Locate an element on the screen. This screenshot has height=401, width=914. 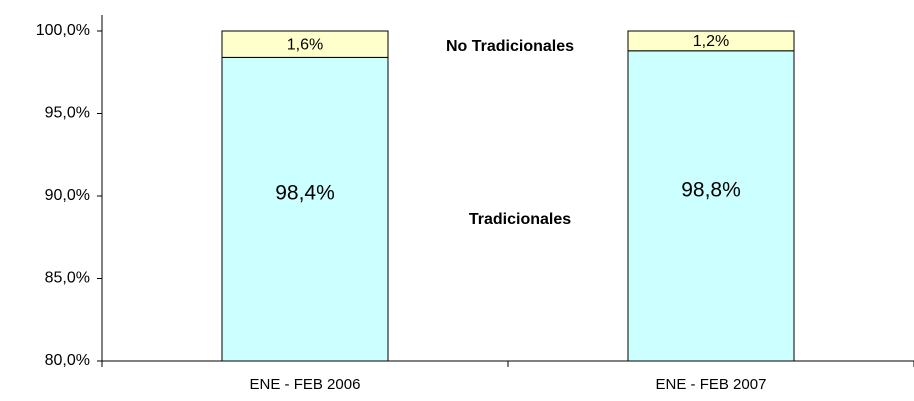
y-tick-label: 85,0% is located at coordinates (67, 278).